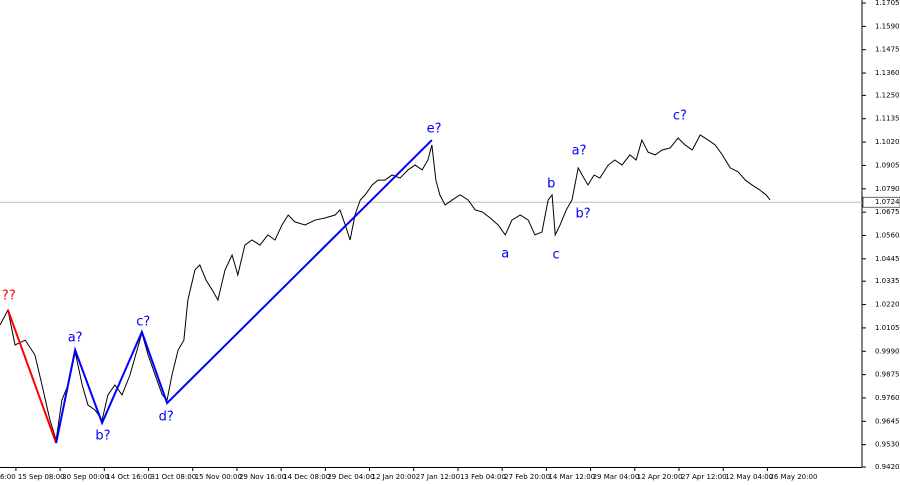 The image size is (900, 485). I want to click on wave-label: b, so click(551, 183).